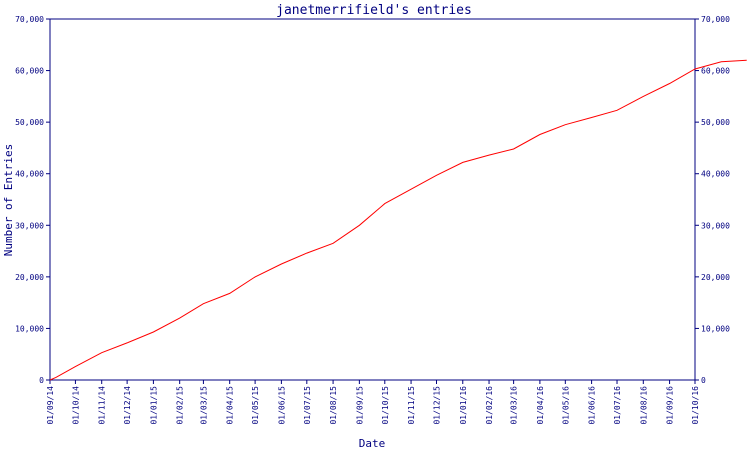  Describe the element at coordinates (127, 405) in the screenshot. I see `x-tick-label: 01/12/14` at that location.